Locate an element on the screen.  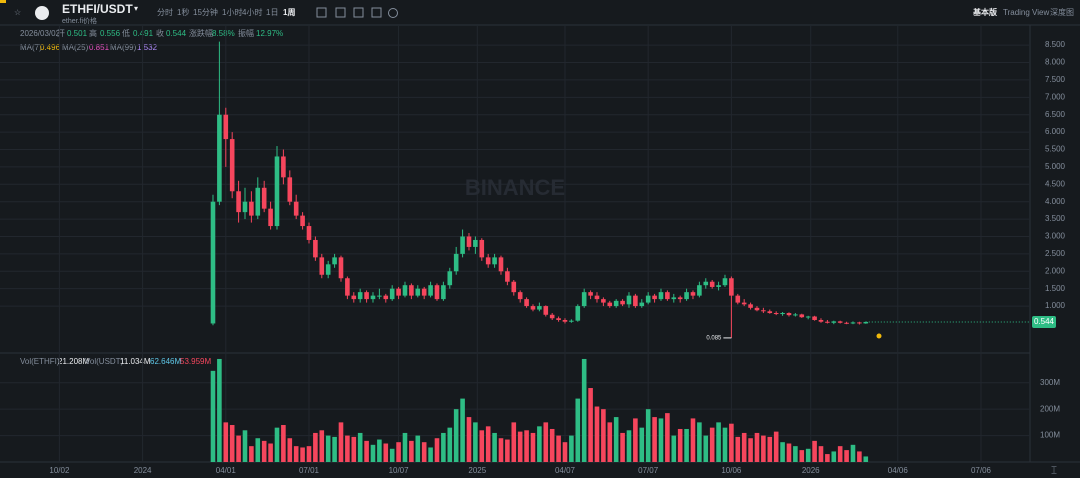
x-tick-label: 07/01 is located at coordinates (309, 470).